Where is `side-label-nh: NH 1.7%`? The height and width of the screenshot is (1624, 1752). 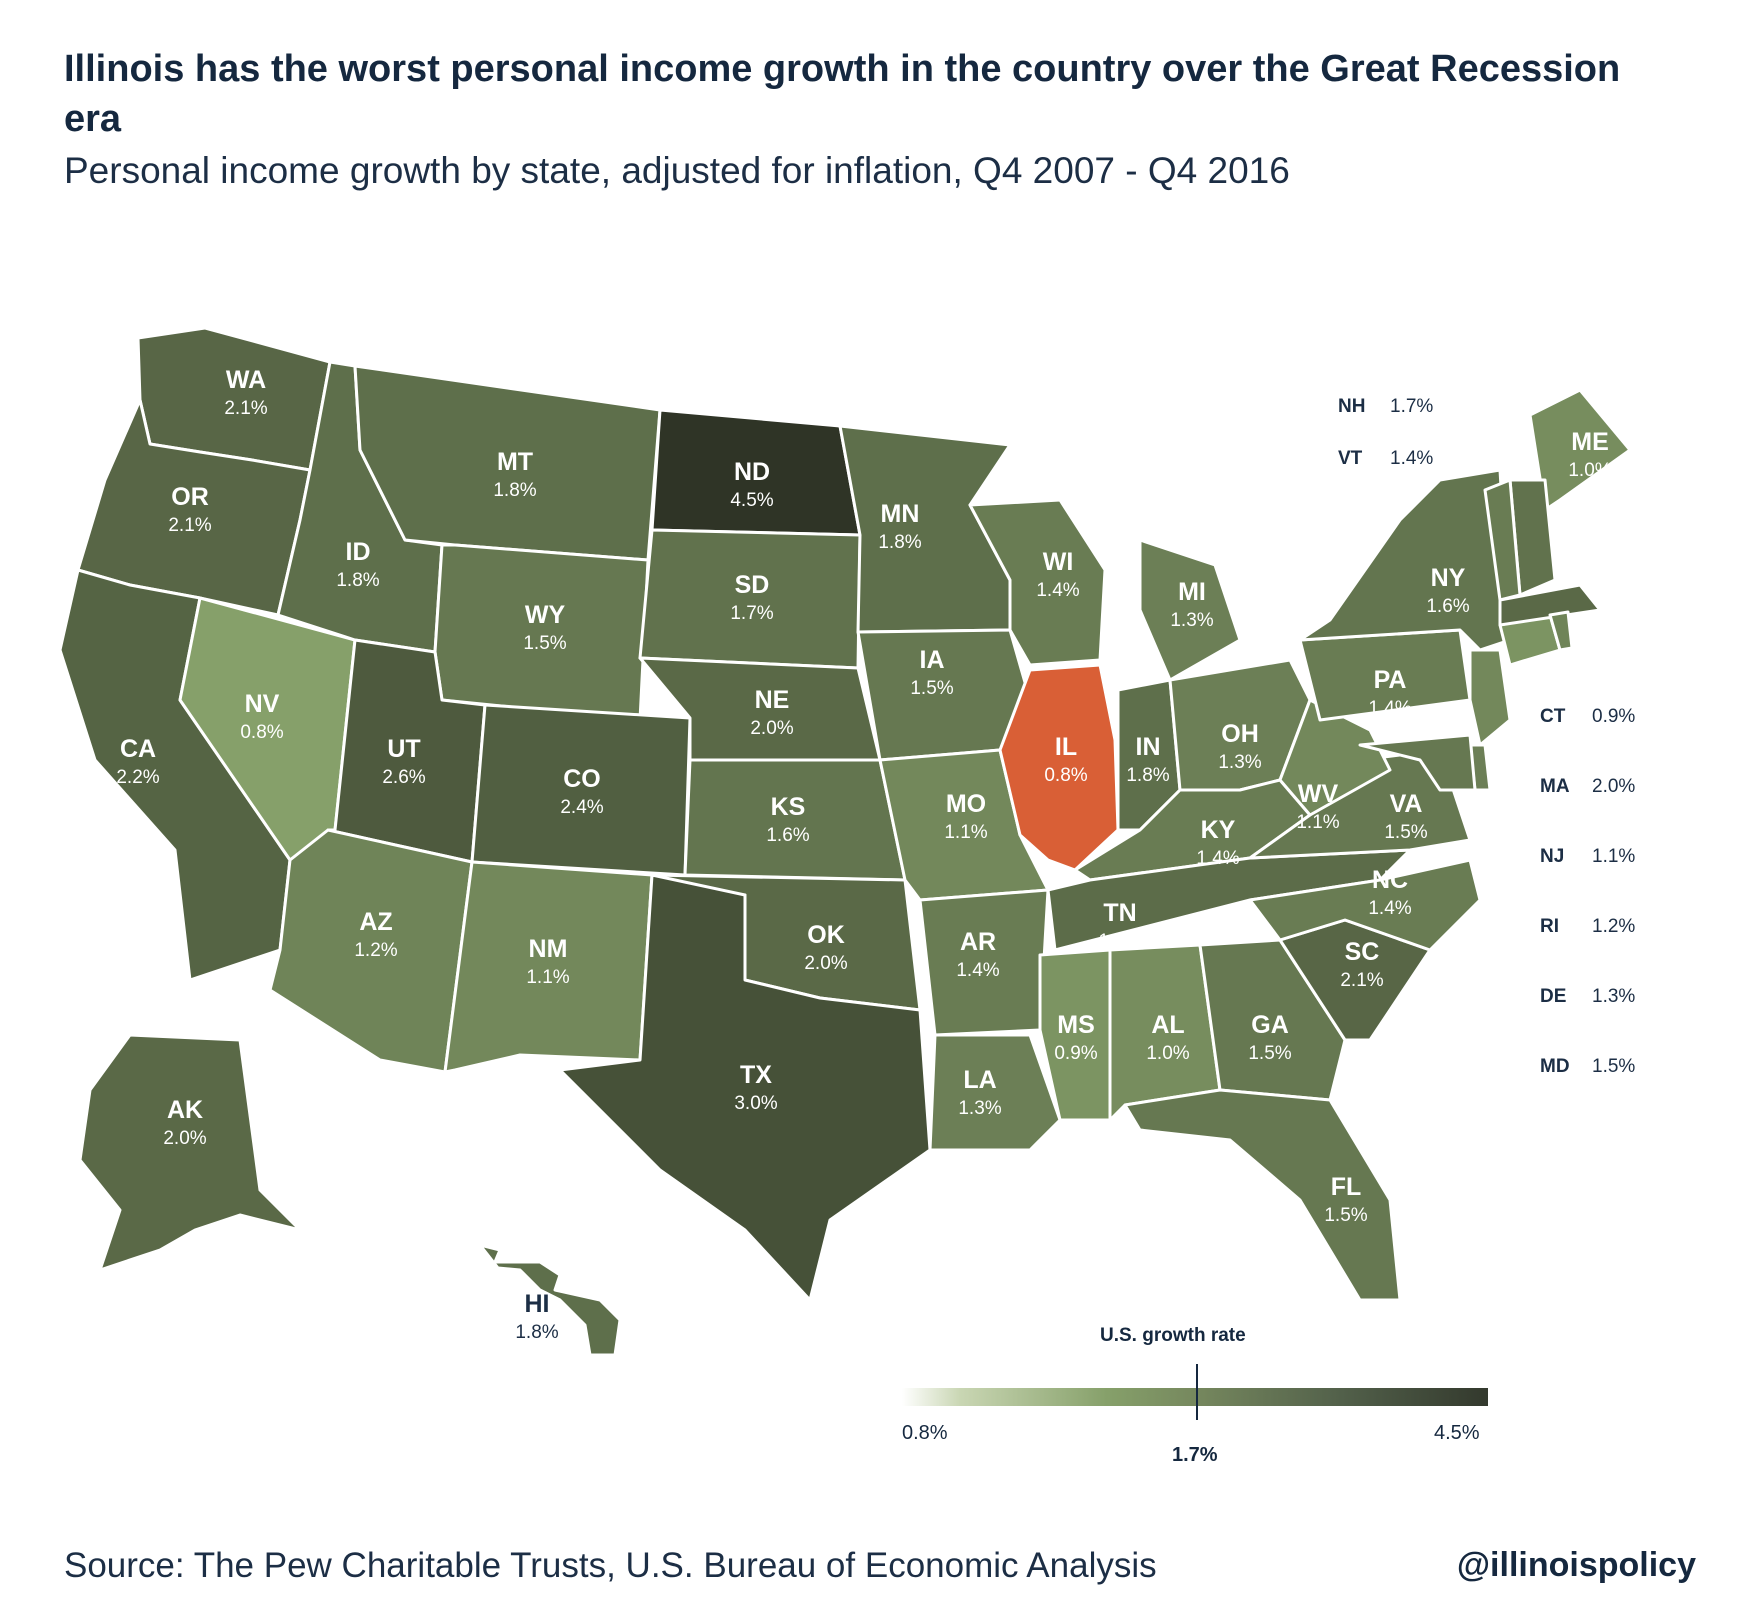
side-label-nh: NH 1.7% is located at coordinates (1385, 407).